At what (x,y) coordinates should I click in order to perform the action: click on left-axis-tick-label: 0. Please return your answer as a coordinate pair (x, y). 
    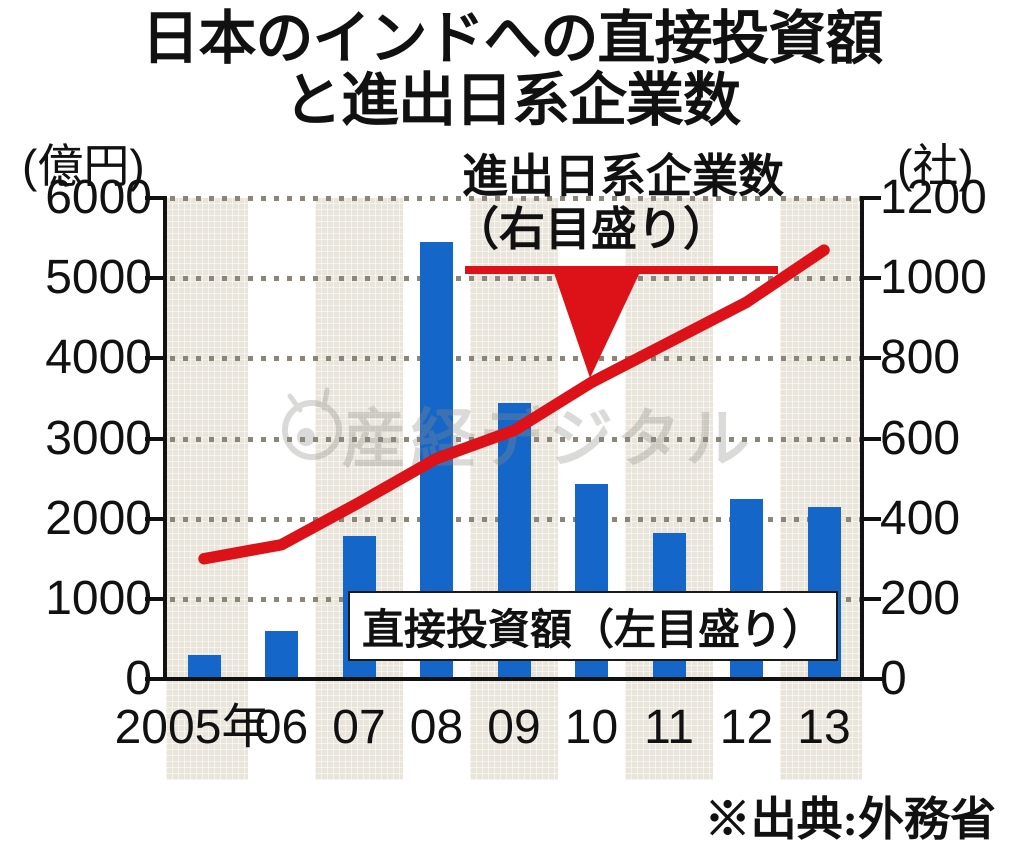
    Looking at the image, I should click on (138, 678).